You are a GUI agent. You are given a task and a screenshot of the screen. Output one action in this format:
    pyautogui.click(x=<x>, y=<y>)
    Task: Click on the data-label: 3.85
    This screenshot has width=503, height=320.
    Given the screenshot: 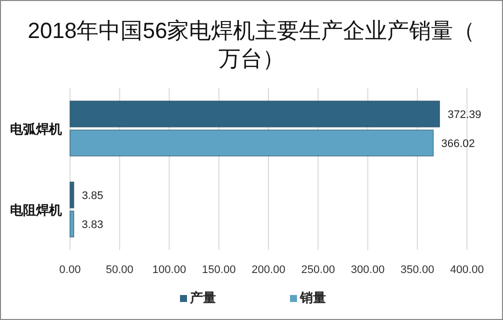 What is the action you would take?
    pyautogui.click(x=93, y=196)
    